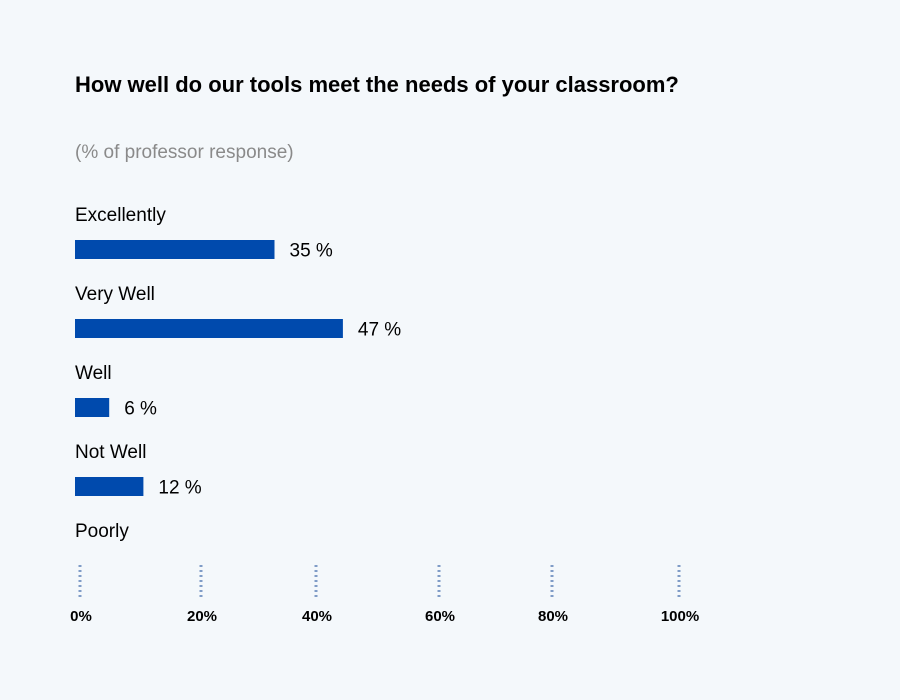 Image resolution: width=900 pixels, height=700 pixels. What do you see at coordinates (379, 330) in the screenshot?
I see `data-label: 47 %` at bounding box center [379, 330].